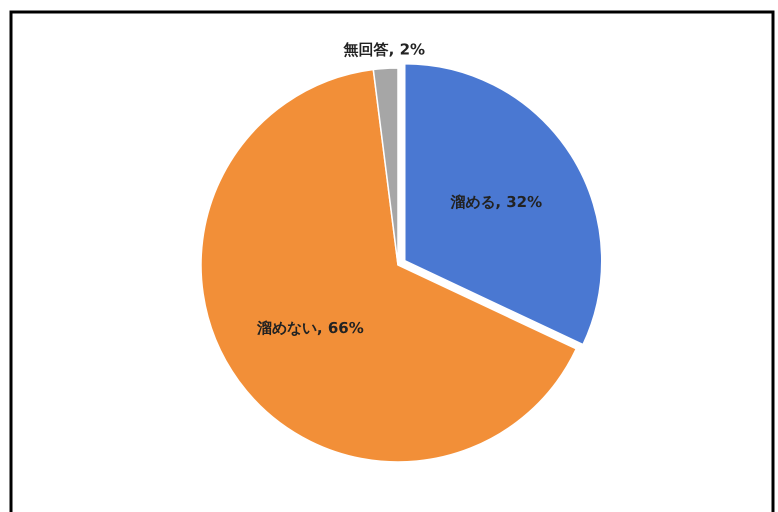 The width and height of the screenshot is (778, 512). What do you see at coordinates (495, 201) in the screenshot?
I see `slice-label: 溜める, 32%` at bounding box center [495, 201].